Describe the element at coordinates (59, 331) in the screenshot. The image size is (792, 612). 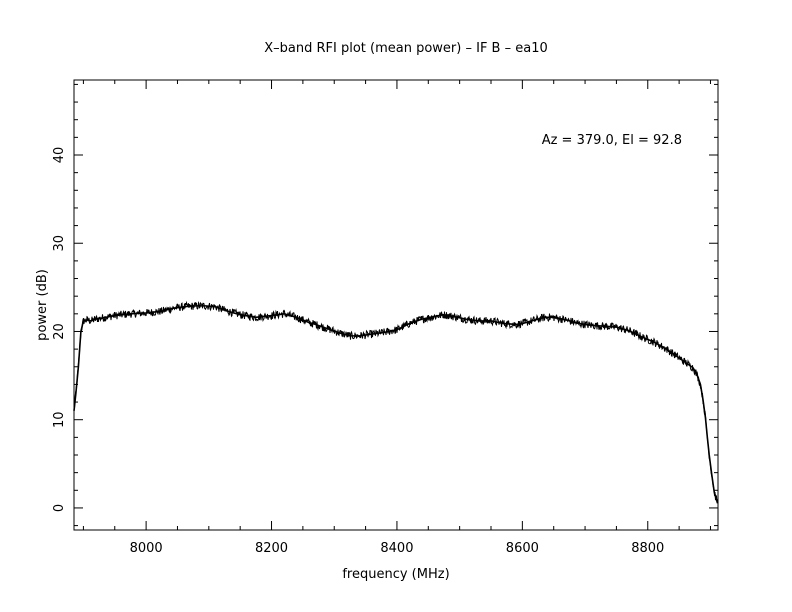
I see `y-tick-label: 20` at that location.